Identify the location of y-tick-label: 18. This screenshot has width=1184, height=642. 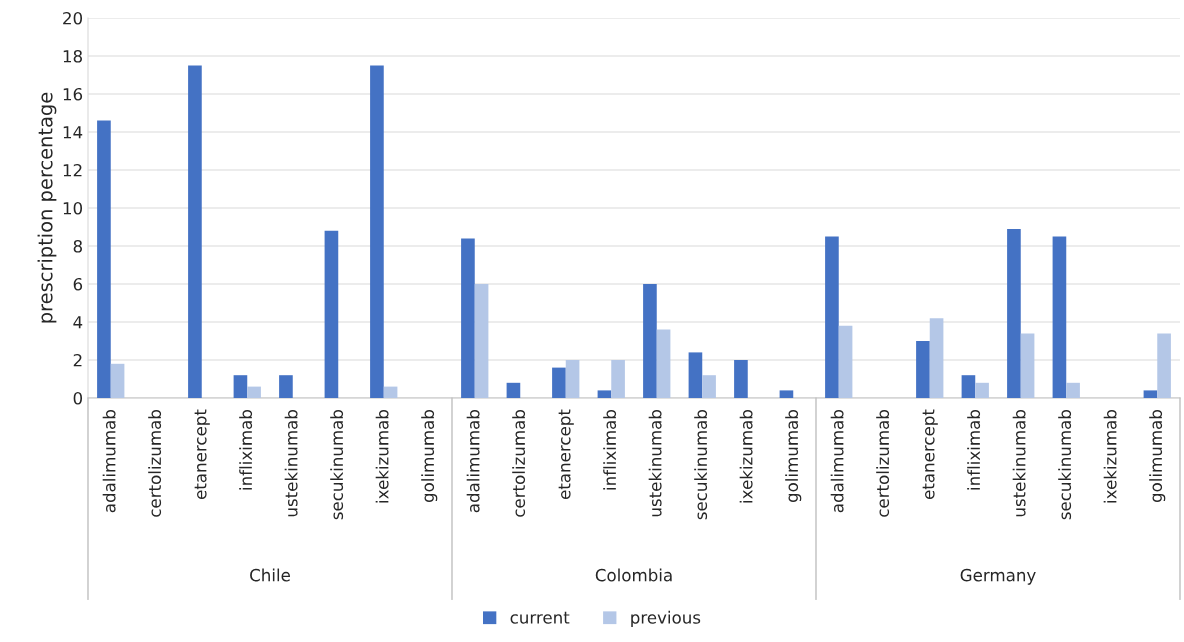
(72, 56).